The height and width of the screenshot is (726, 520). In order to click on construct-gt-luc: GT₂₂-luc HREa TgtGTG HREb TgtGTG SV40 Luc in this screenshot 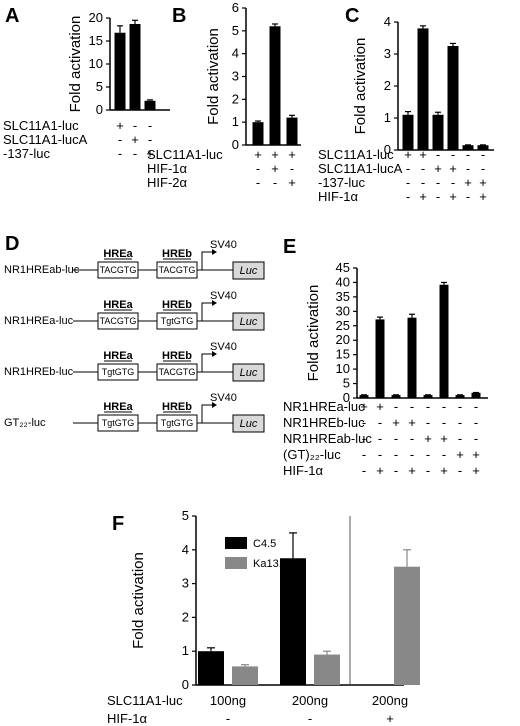, I will do `click(134, 412)`.